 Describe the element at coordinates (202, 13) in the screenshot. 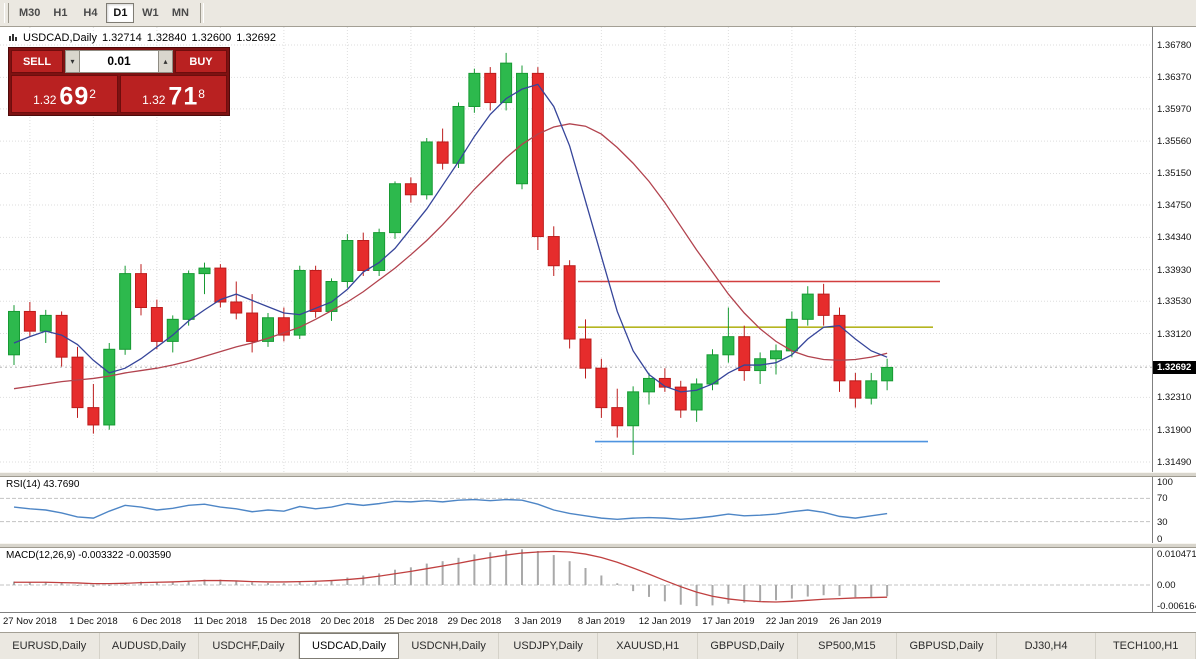

I see `toolbar-separator` at that location.